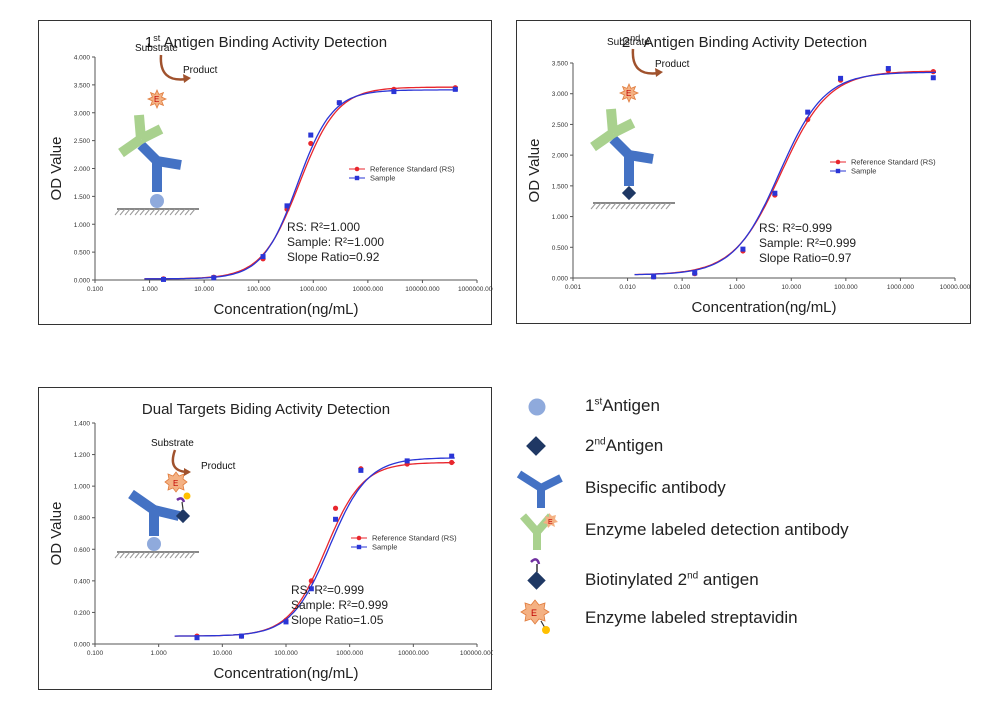 The image size is (1004, 711). I want to click on legend-item-antigen-2: 2ndAntigen, so click(755, 447).